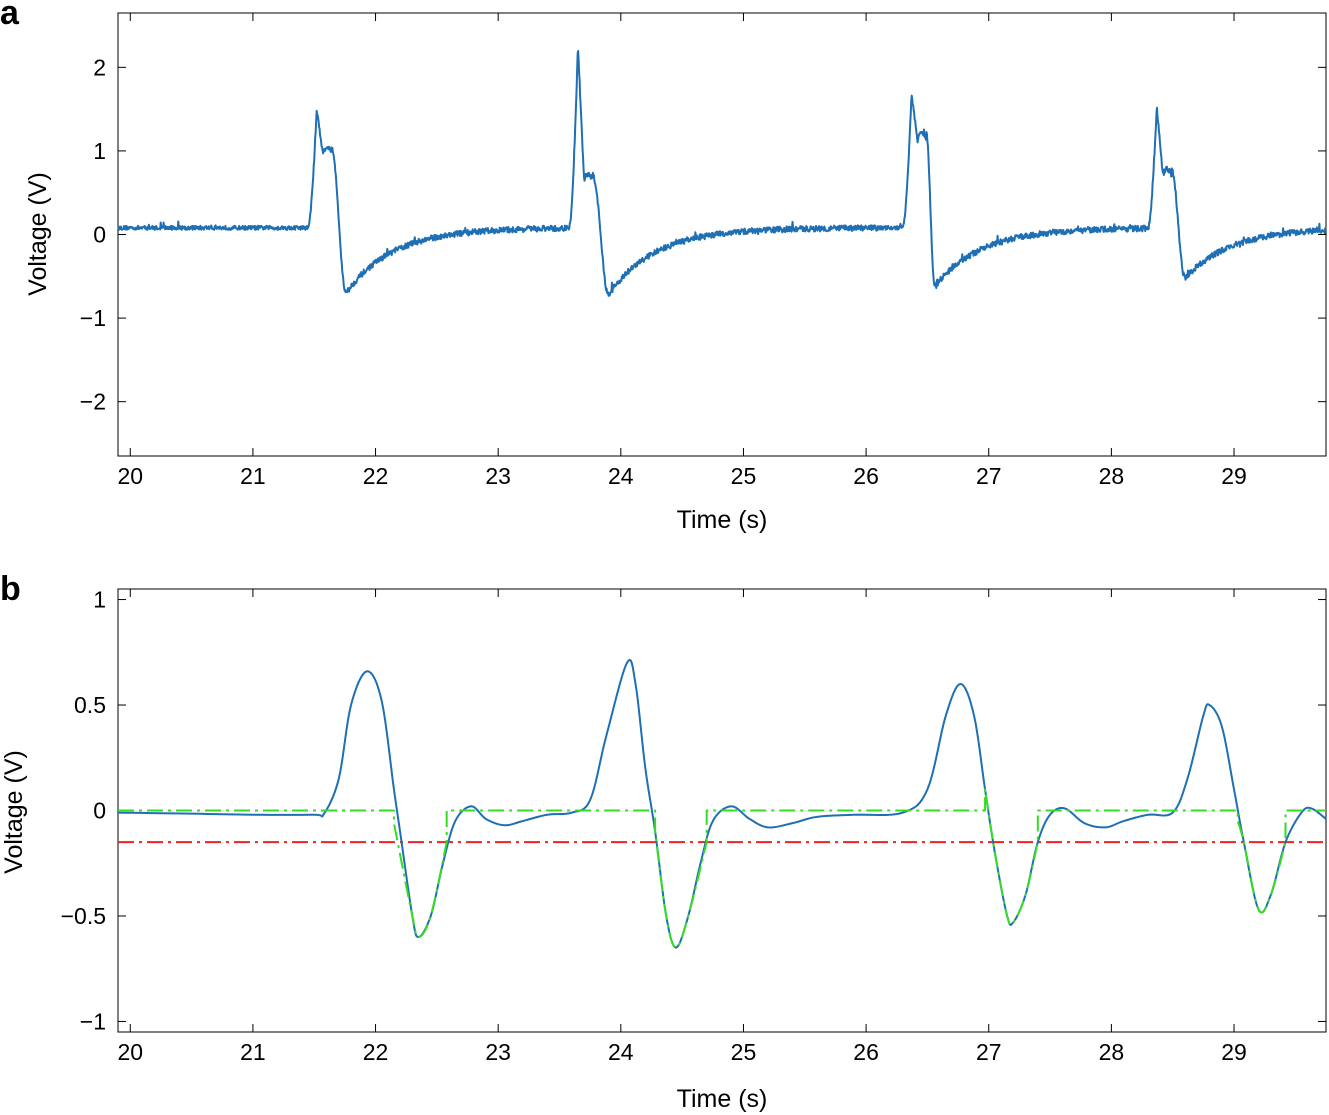 The height and width of the screenshot is (1115, 1329). I want to click on detection-line, so click(722, 868).